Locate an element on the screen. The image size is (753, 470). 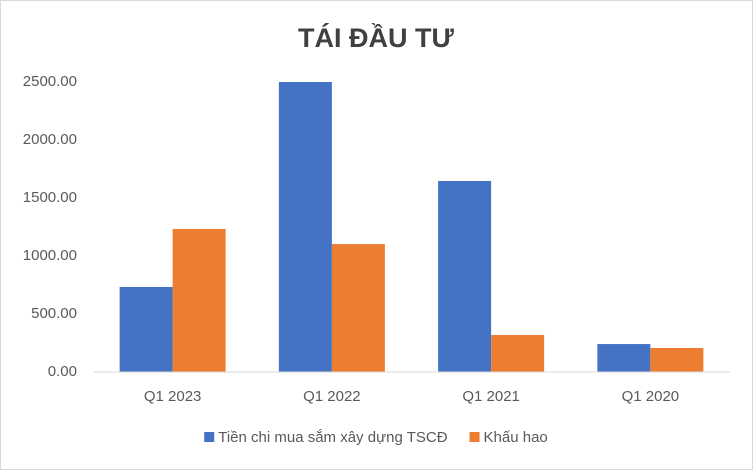
y-tick-label: 0.00 is located at coordinates (62, 371).